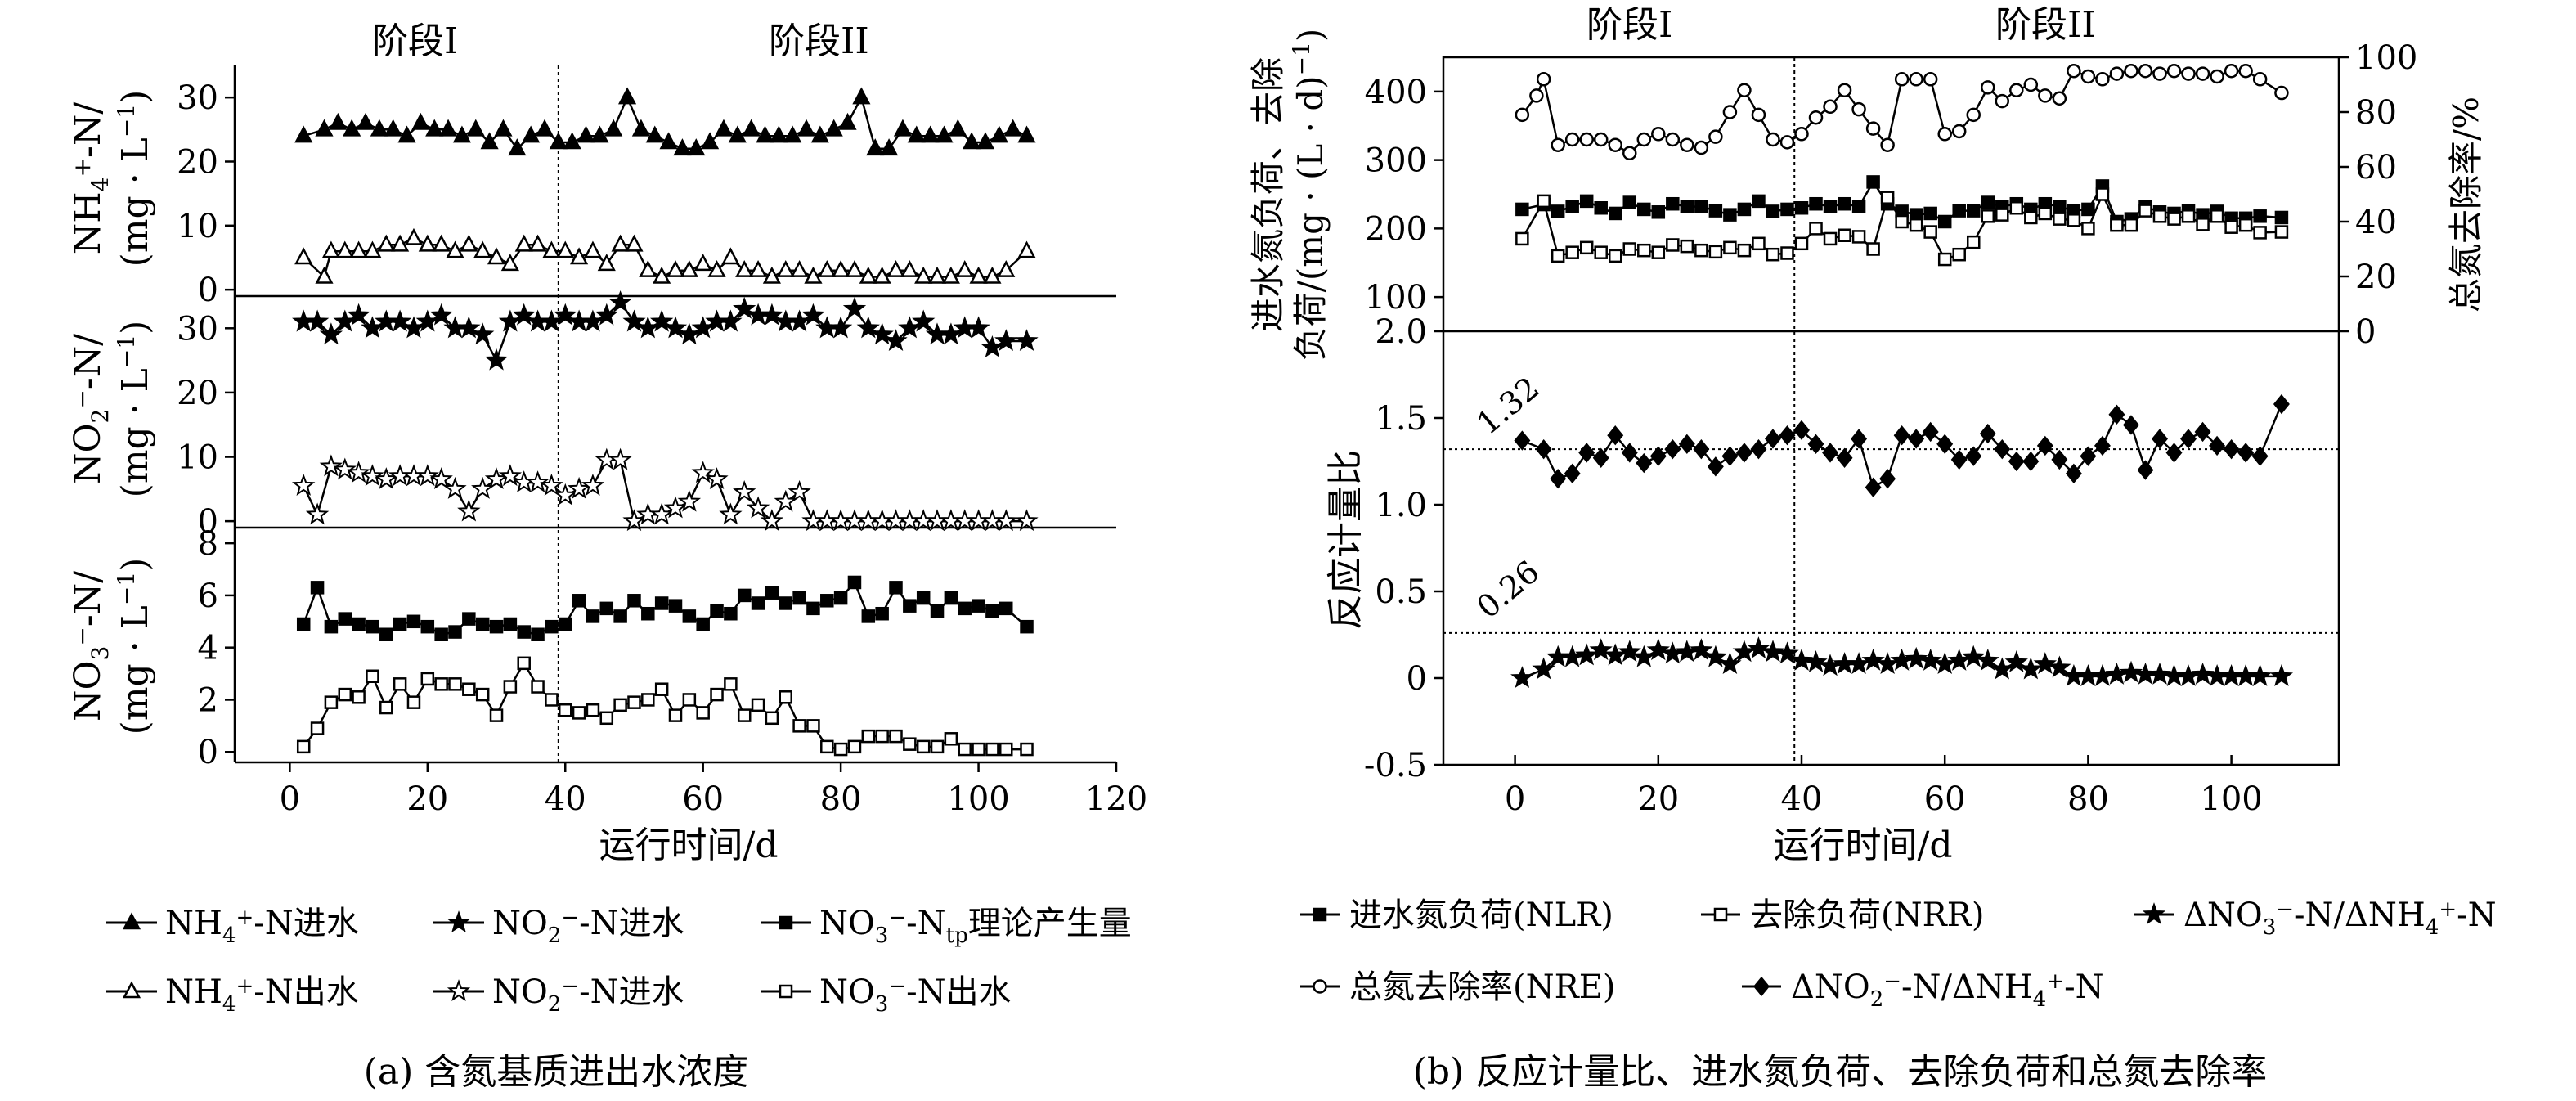 The width and height of the screenshot is (2576, 1101). Describe the element at coordinates (1923, 990) in the screenshot. I see `legend-b-item-5: ΔNO2−-N/ΔNH4+-N` at that location.